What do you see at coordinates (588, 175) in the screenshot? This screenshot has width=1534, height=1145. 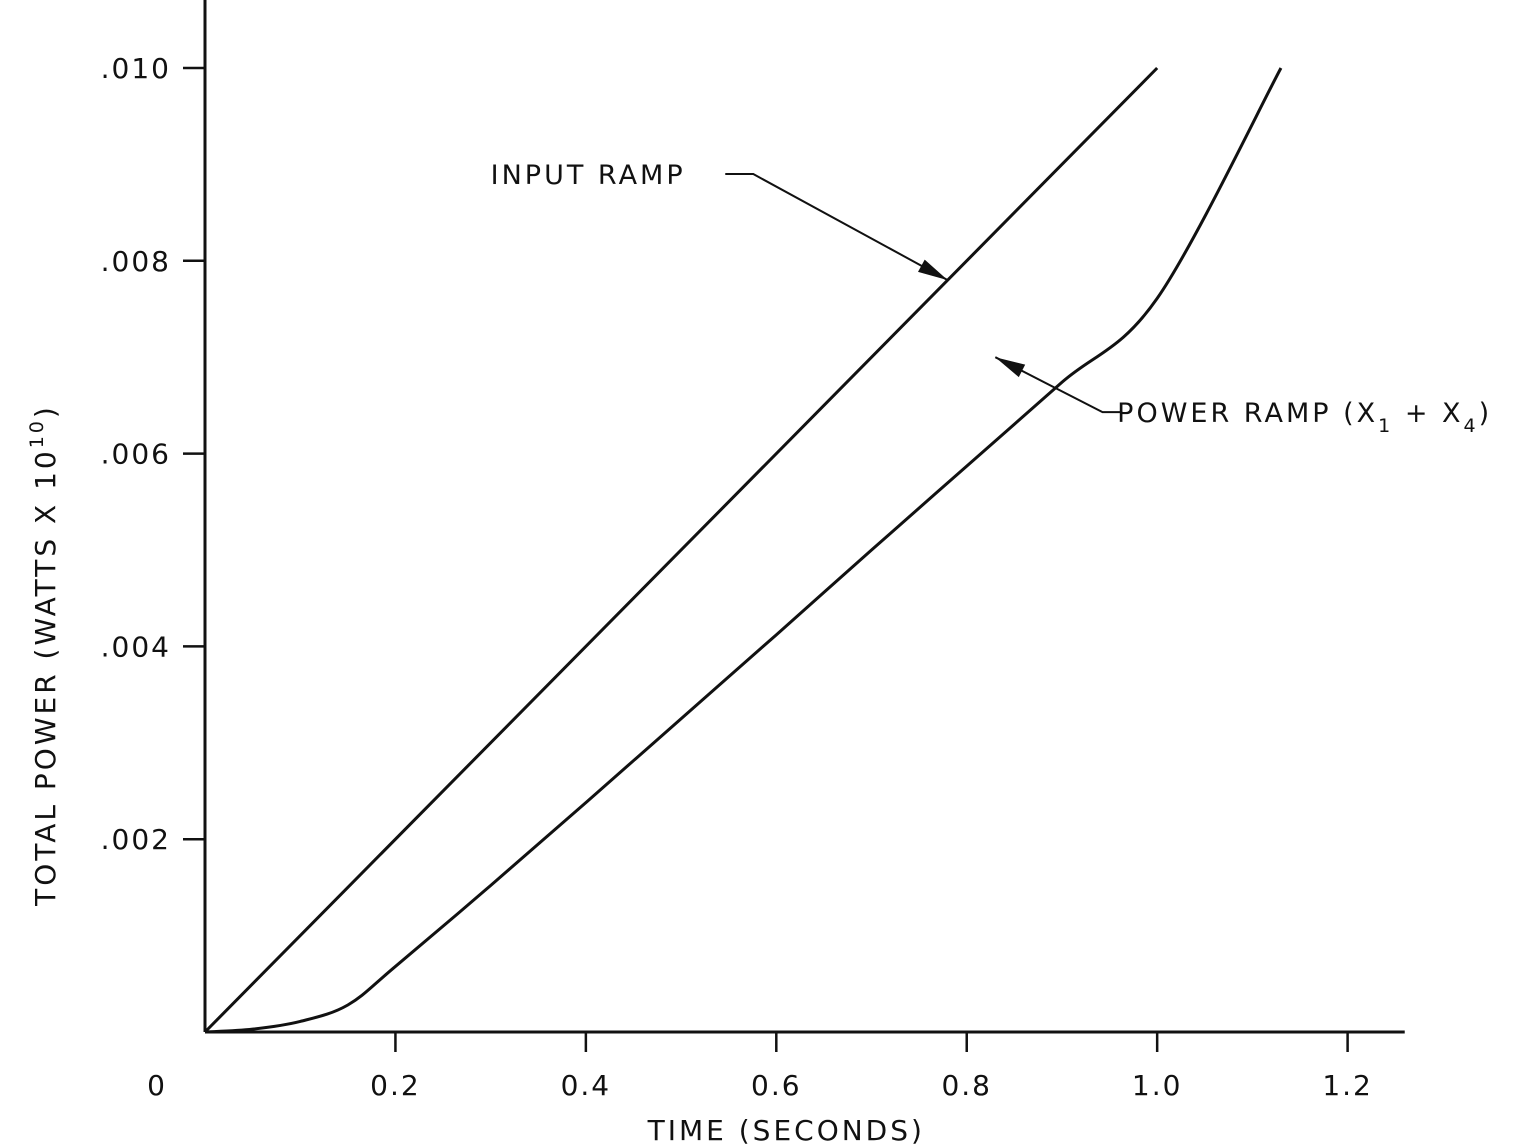 I see `input-ramp-label: INPUT RAMP` at bounding box center [588, 175].